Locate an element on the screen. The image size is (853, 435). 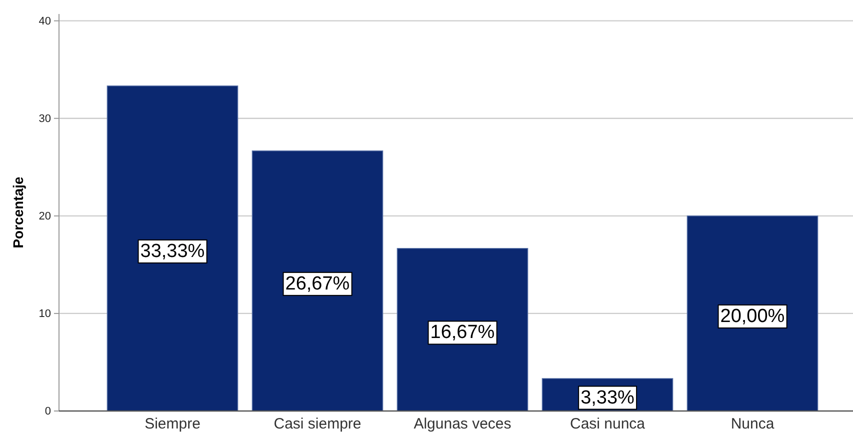
data-label: 3,33% is located at coordinates (607, 397).